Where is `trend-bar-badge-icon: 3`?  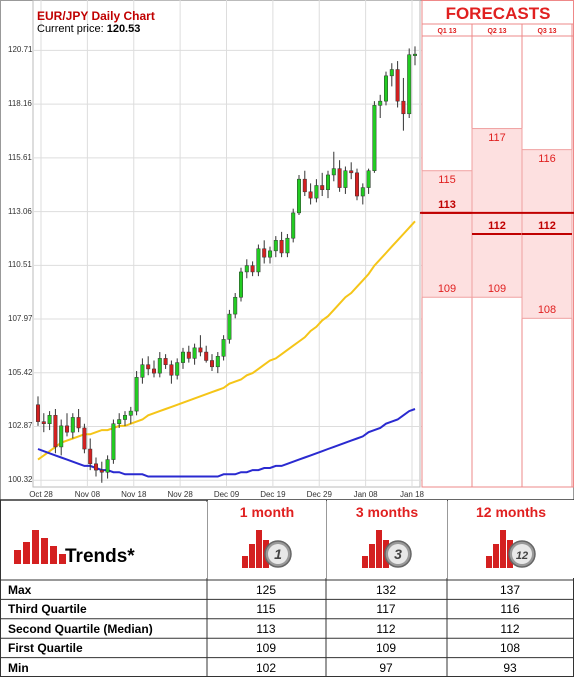 trend-bar-badge-icon: 3 is located at coordinates (386, 549).